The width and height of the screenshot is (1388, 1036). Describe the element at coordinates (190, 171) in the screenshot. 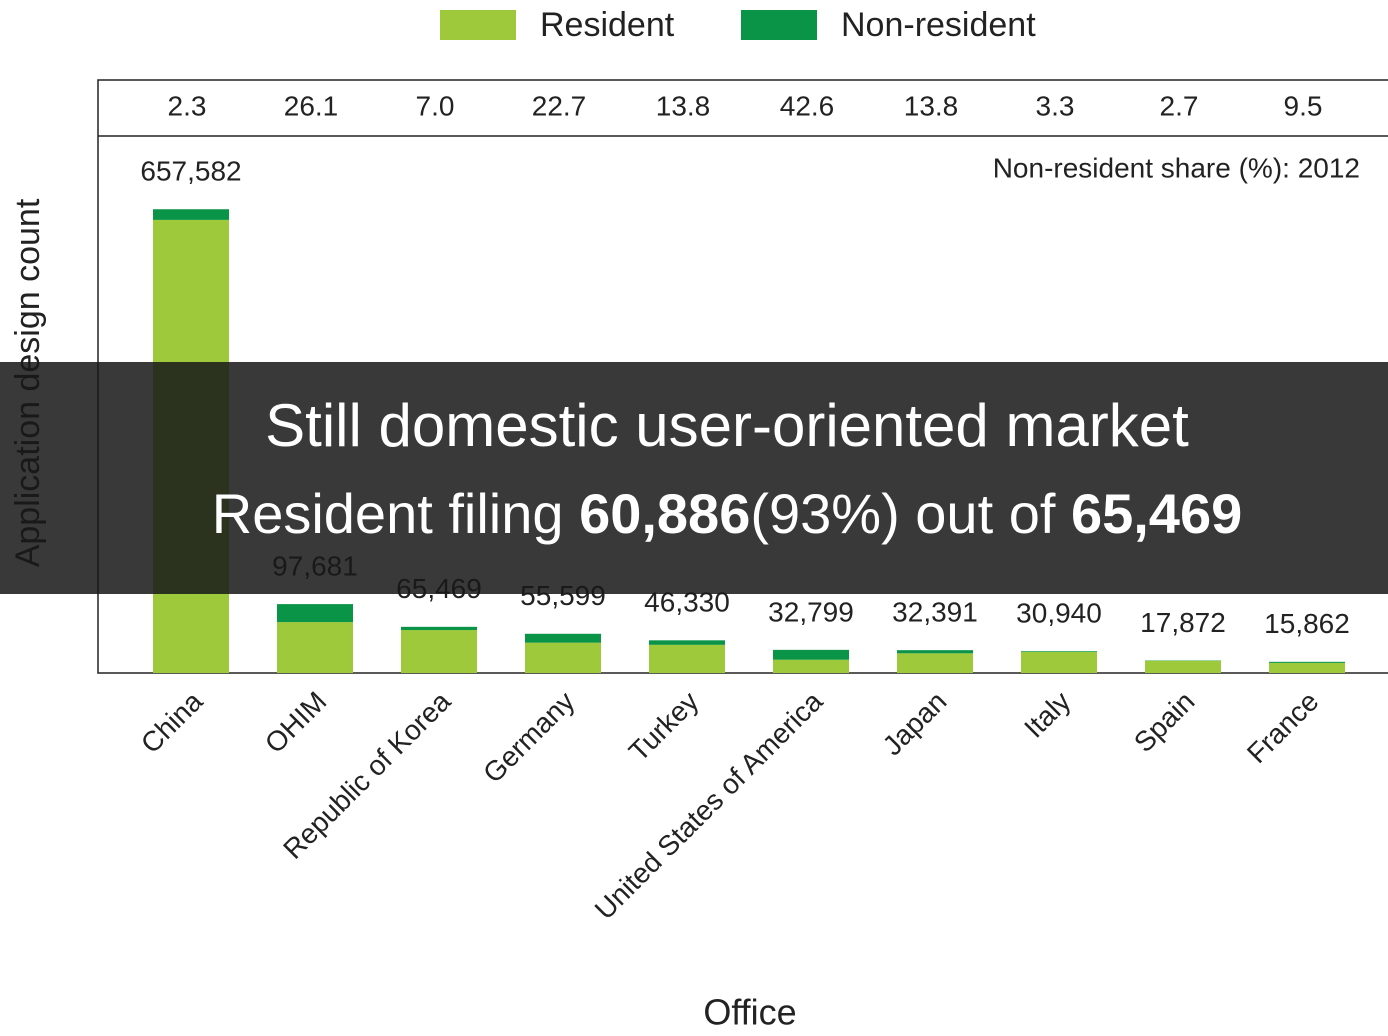

I see `total-label: 657,582` at that location.